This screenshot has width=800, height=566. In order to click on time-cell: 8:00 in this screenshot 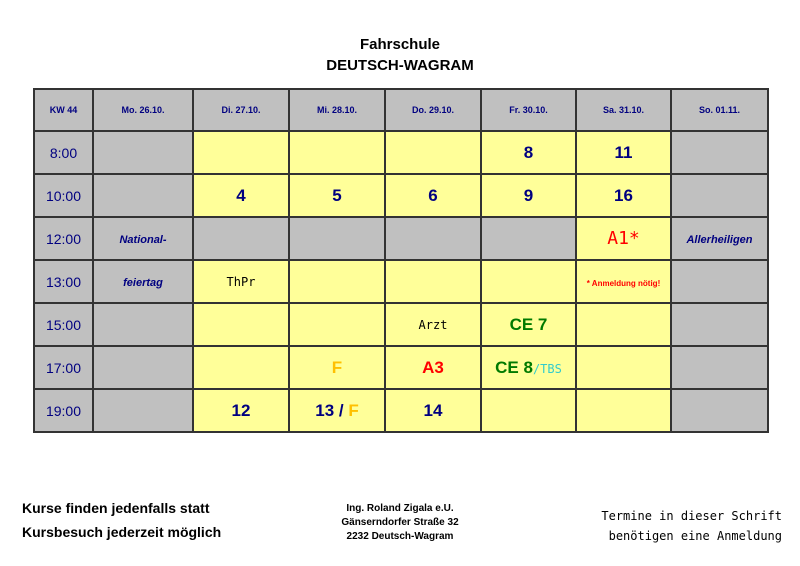, I will do `click(63, 152)`.